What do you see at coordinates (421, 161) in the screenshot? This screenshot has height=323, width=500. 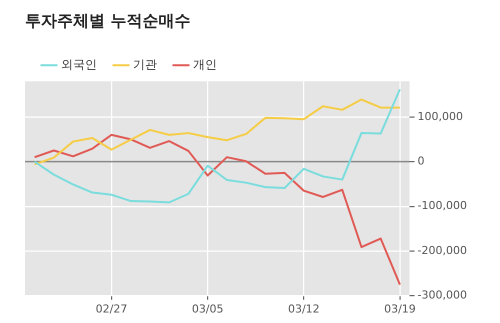 I see `y-tick-label: 0` at bounding box center [421, 161].